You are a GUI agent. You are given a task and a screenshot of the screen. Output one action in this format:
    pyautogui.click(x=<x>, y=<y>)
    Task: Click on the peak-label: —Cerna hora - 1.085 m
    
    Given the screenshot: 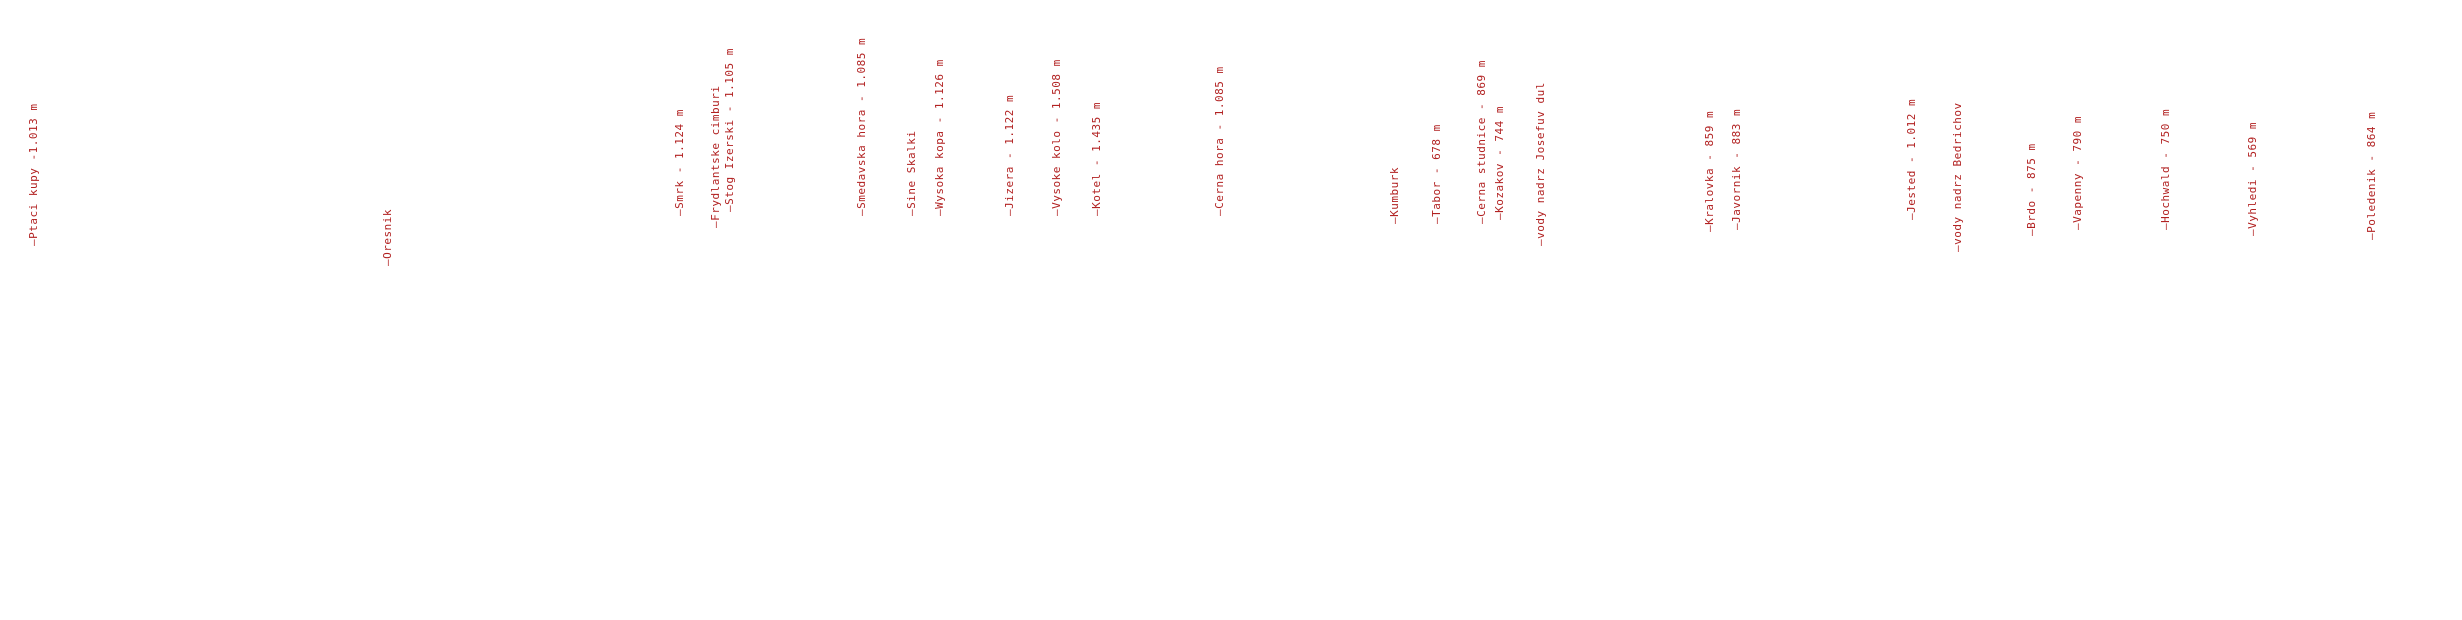 What is the action you would take?
    pyautogui.click(x=1219, y=141)
    